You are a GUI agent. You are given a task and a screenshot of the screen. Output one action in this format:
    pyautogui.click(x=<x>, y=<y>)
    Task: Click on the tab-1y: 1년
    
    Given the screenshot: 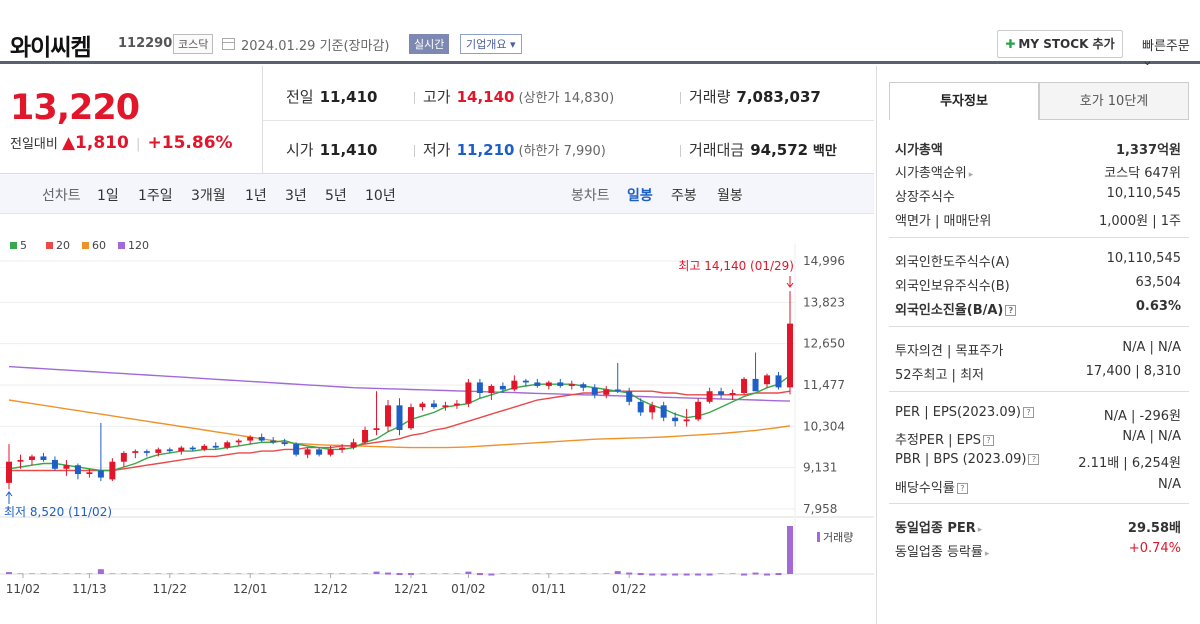 What is the action you would take?
    pyautogui.click(x=256, y=196)
    